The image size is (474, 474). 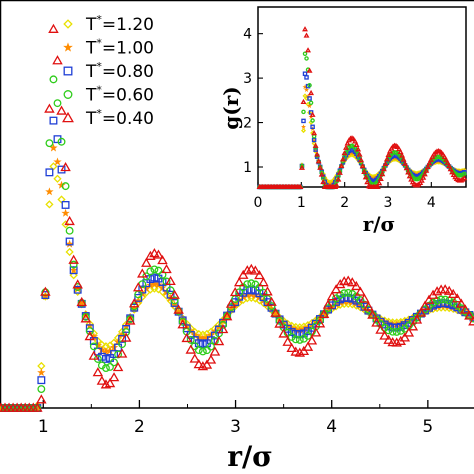 What do you see at coordinates (379, 224) in the screenshot?
I see `inset-x-axis-label: r/σ` at bounding box center [379, 224].